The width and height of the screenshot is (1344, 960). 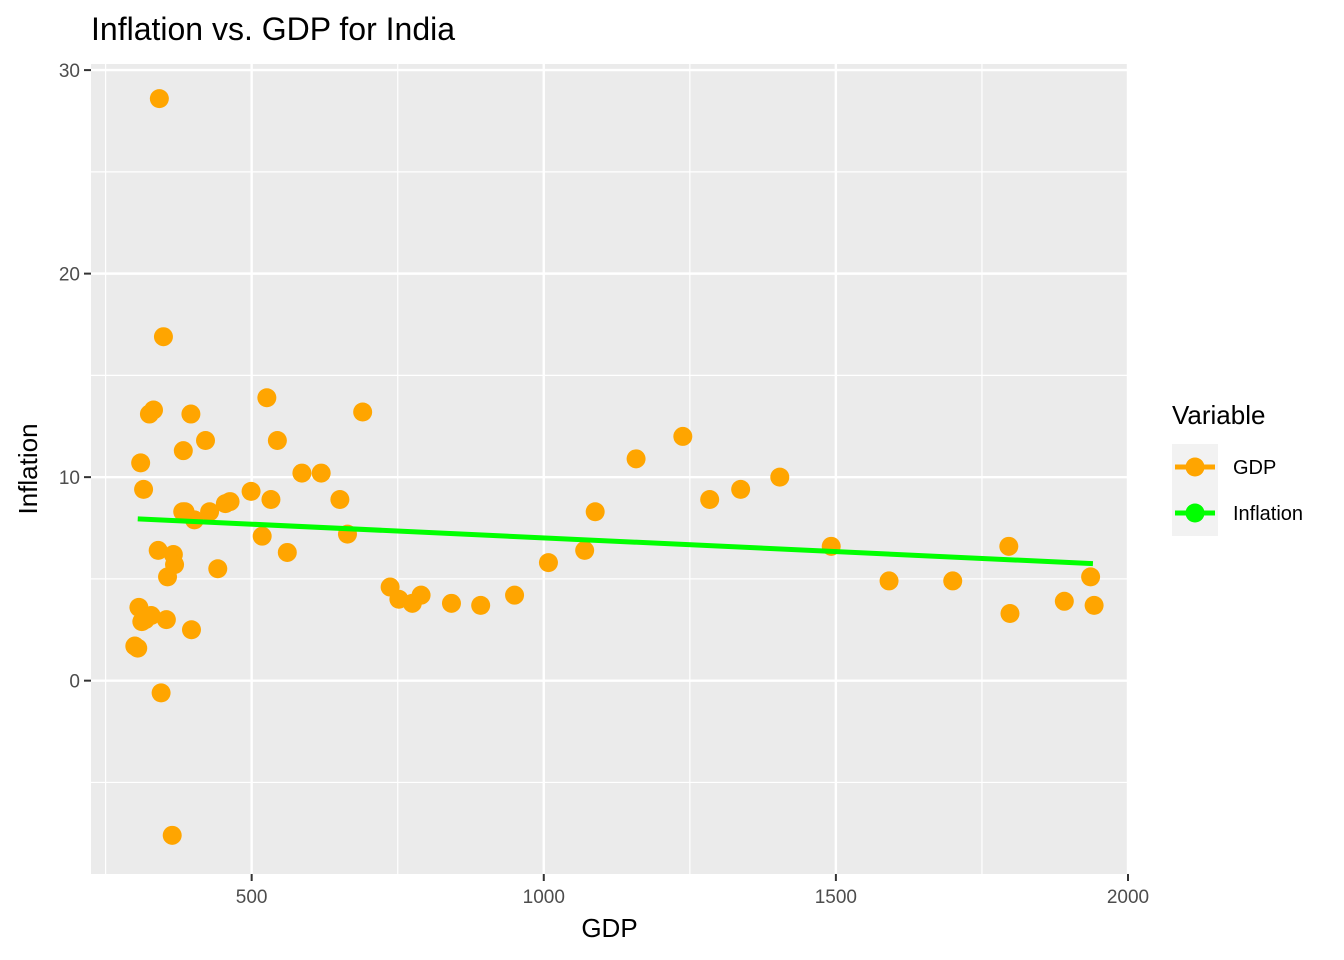 I want to click on x-tick-label: 1000, so click(x=544, y=897).